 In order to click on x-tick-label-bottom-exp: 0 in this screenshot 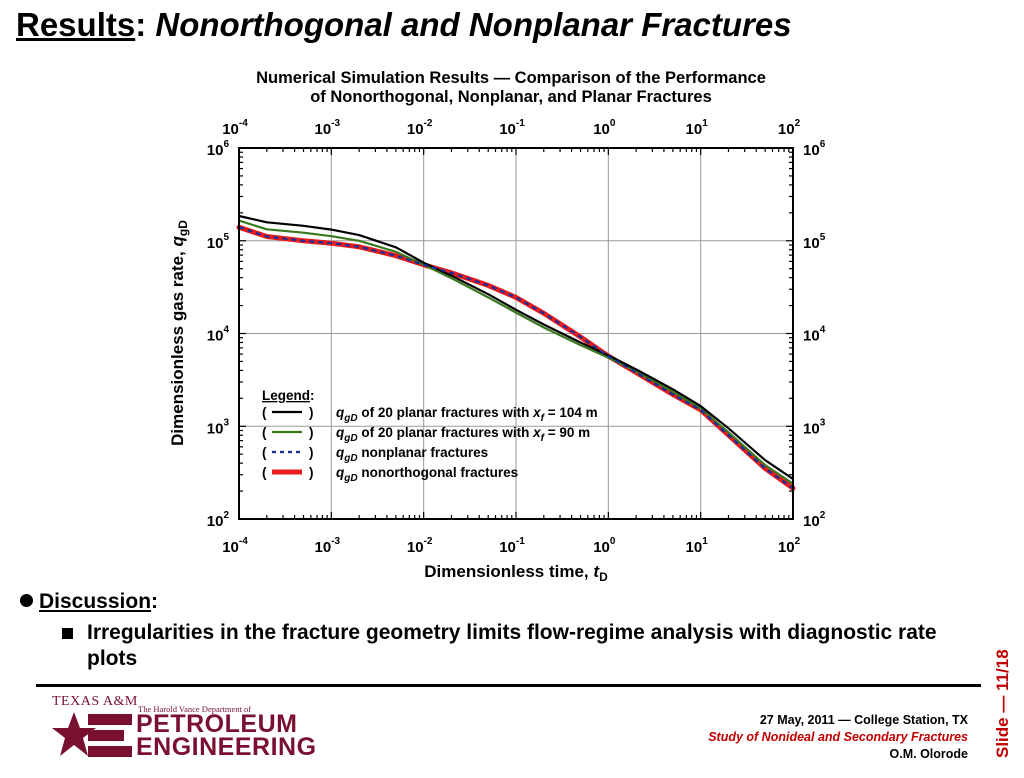, I will do `click(613, 541)`.